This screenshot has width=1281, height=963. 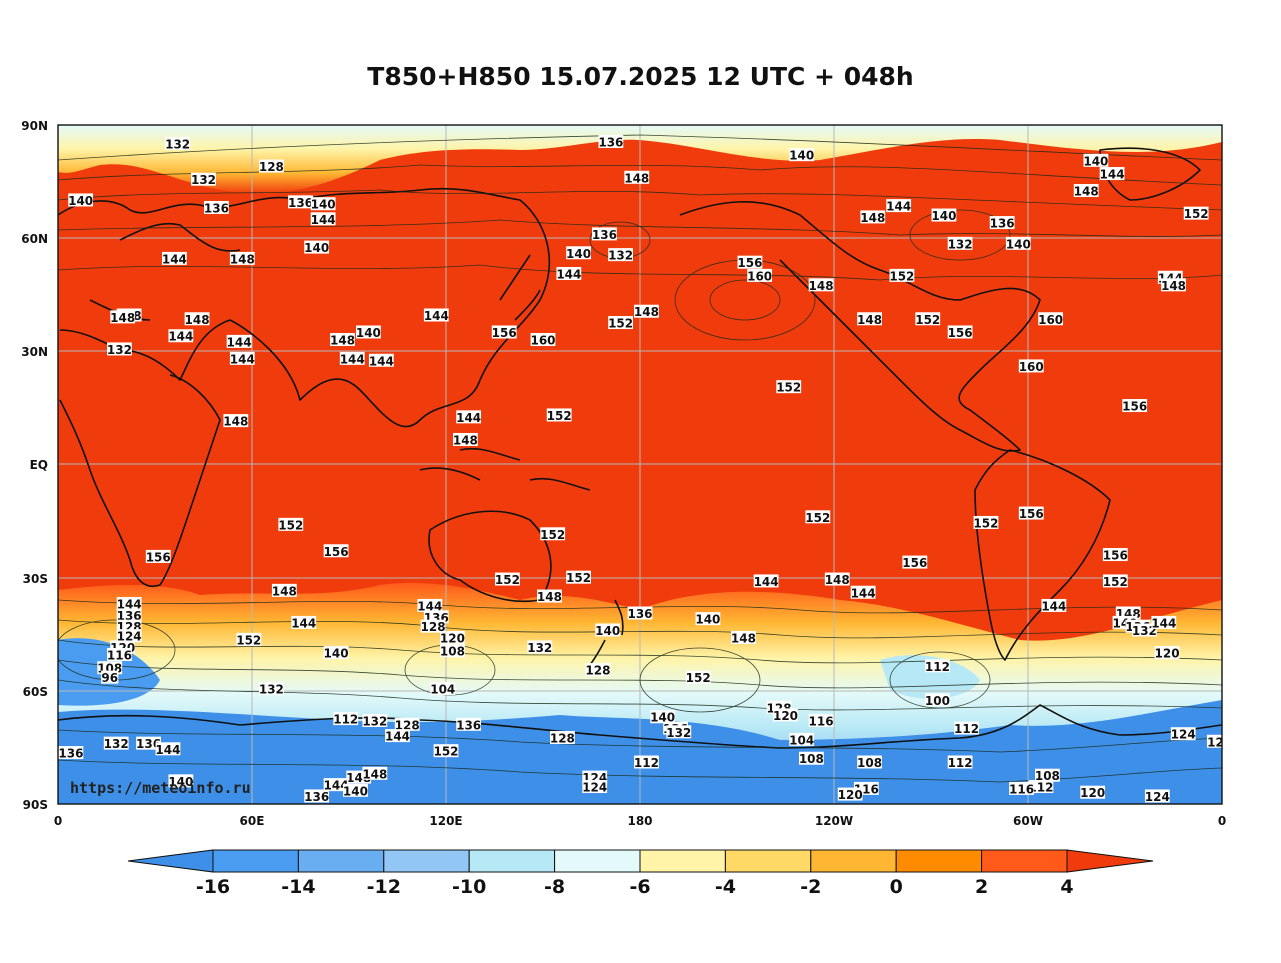 I want to click on contour-label: 124, so click(x=1183, y=734).